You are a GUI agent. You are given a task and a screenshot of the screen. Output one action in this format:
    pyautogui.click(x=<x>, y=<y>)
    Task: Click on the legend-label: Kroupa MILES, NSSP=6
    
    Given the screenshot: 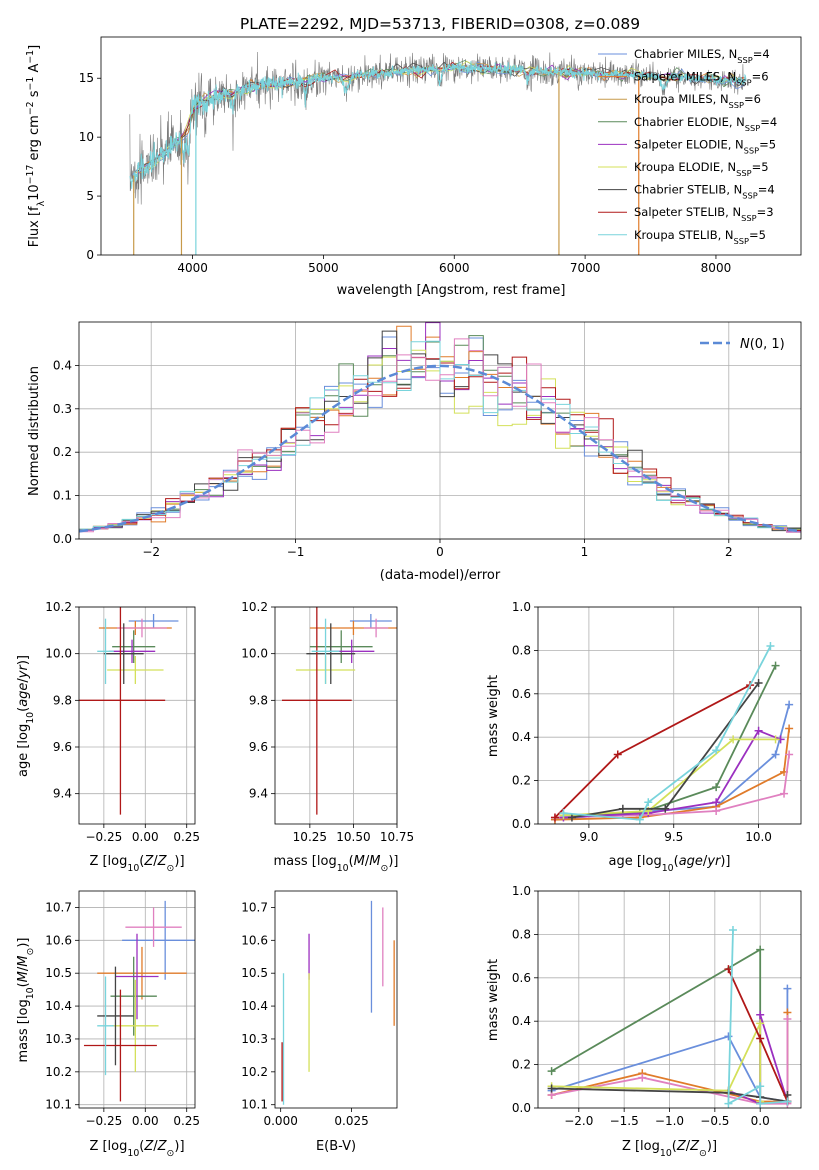 What is the action you would take?
    pyautogui.click(x=697, y=101)
    